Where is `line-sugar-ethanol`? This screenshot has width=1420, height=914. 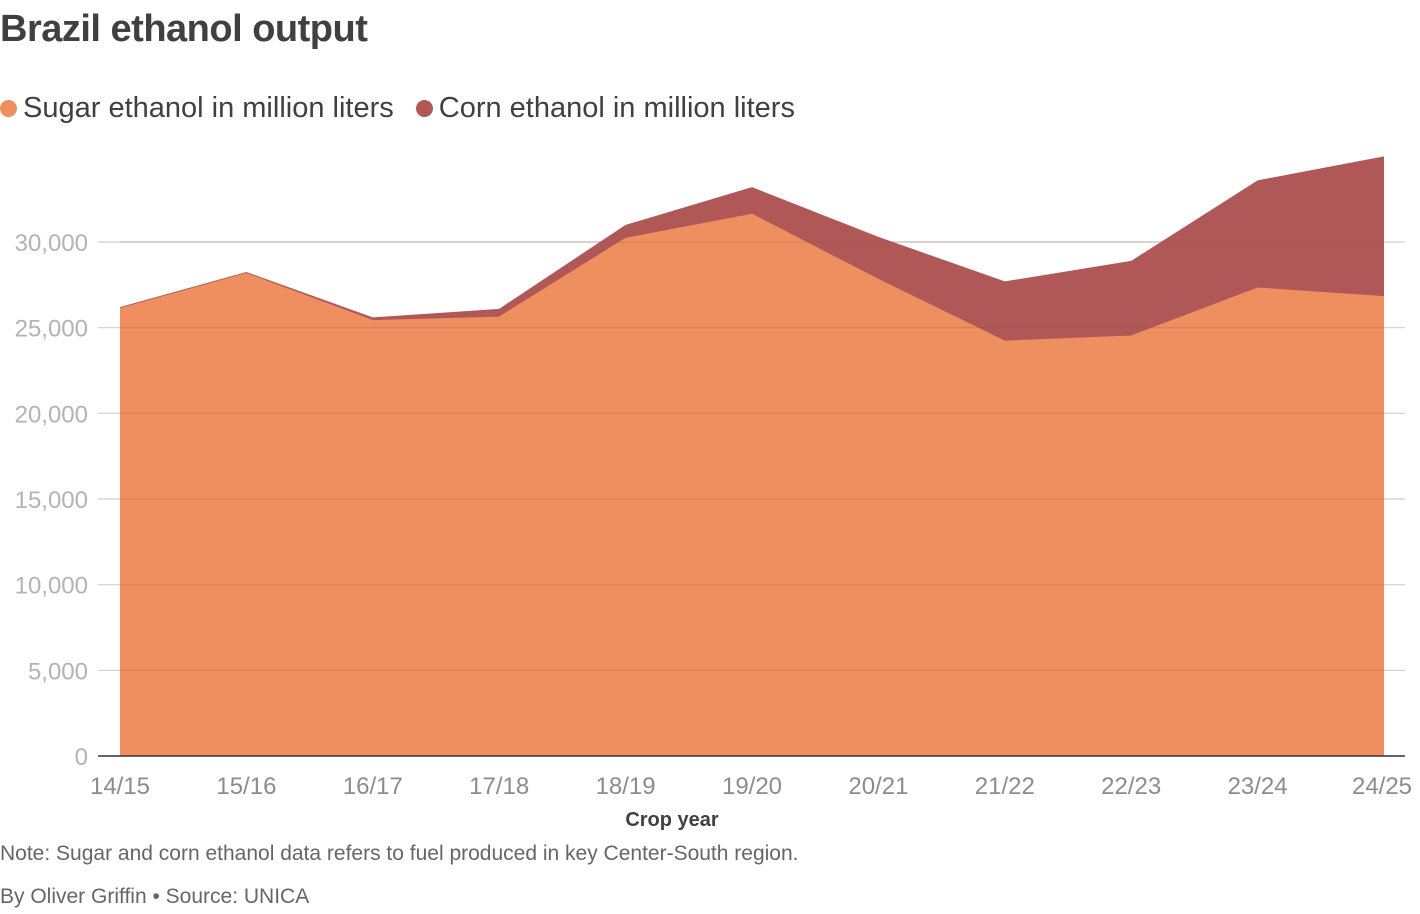 line-sugar-ethanol is located at coordinates (752, 278).